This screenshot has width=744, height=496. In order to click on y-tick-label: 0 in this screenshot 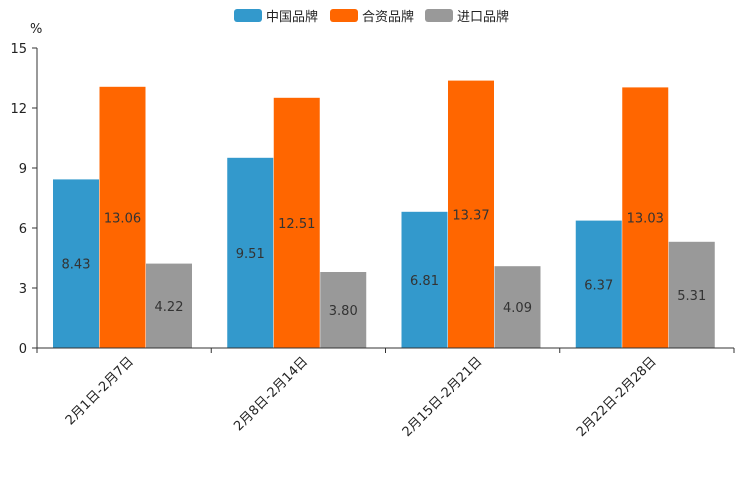, I will do `click(23, 349)`.